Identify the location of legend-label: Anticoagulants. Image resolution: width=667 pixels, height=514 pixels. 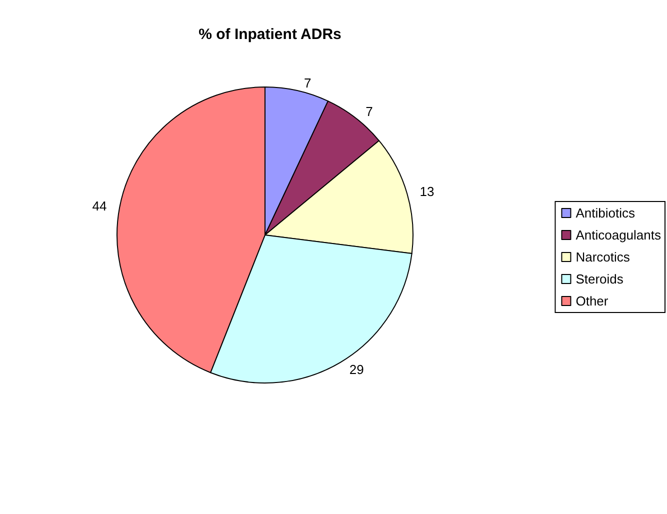
(619, 235).